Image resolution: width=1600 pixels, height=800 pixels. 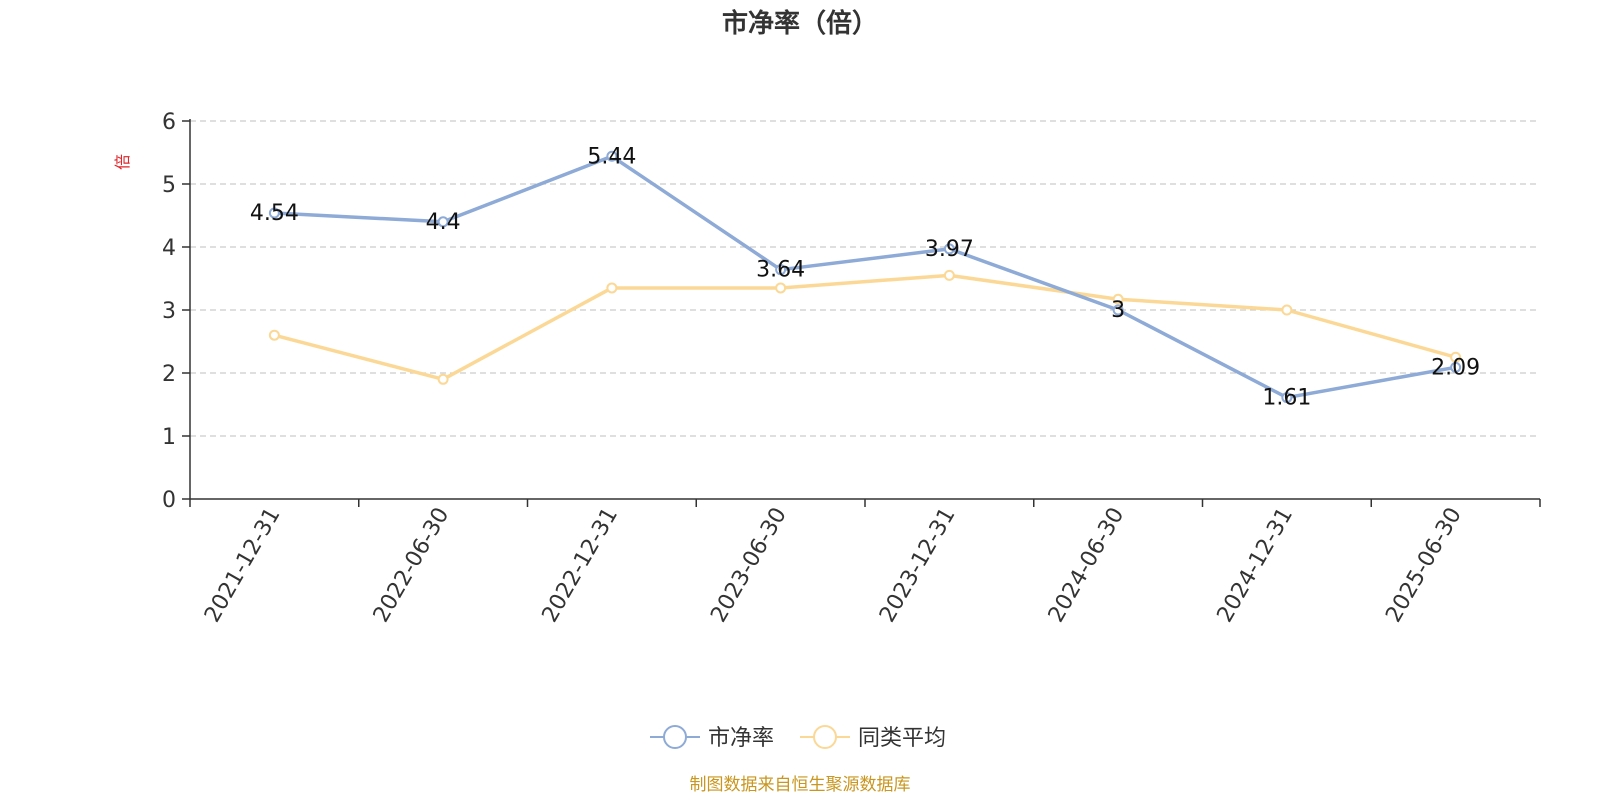 I want to click on data-label: 4.54, so click(x=274, y=213).